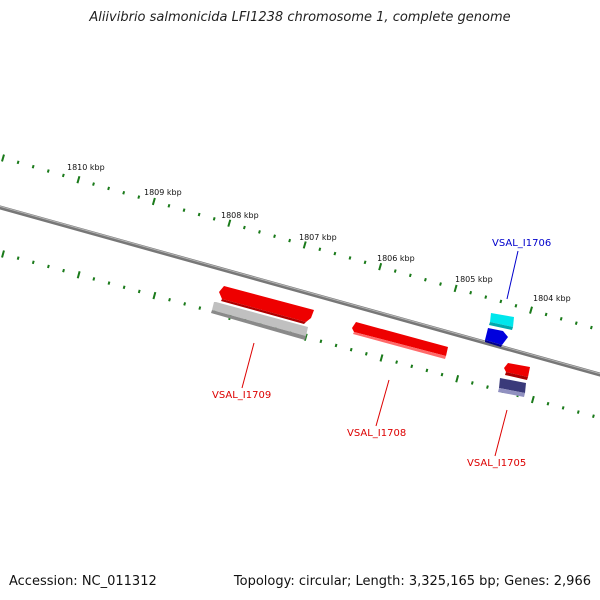 This screenshot has width=600, height=600. Describe the element at coordinates (496, 463) in the screenshot. I see `gene-label-vsal-i1705: VSAL_I1705` at that location.